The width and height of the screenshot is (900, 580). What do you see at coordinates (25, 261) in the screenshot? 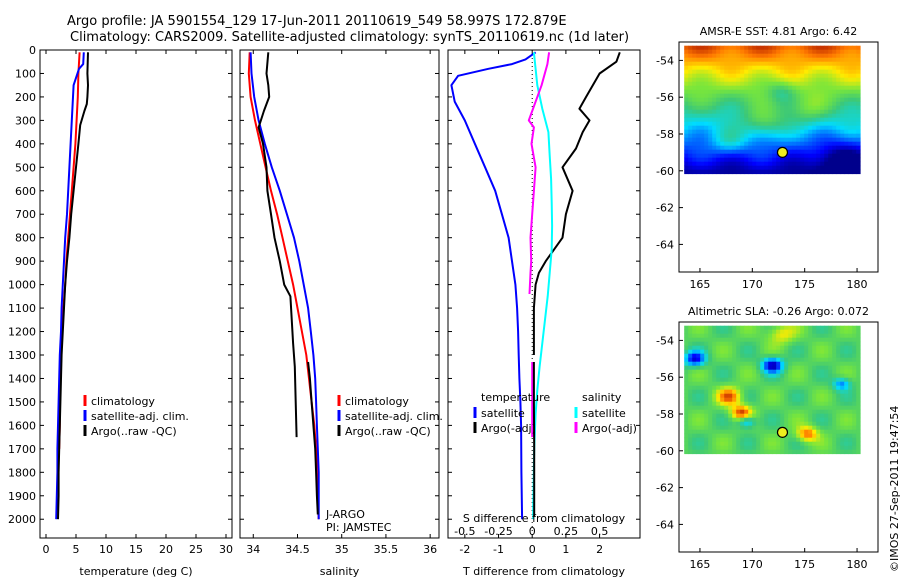
I see `temperature-ytick-label: 900` at bounding box center [25, 261].